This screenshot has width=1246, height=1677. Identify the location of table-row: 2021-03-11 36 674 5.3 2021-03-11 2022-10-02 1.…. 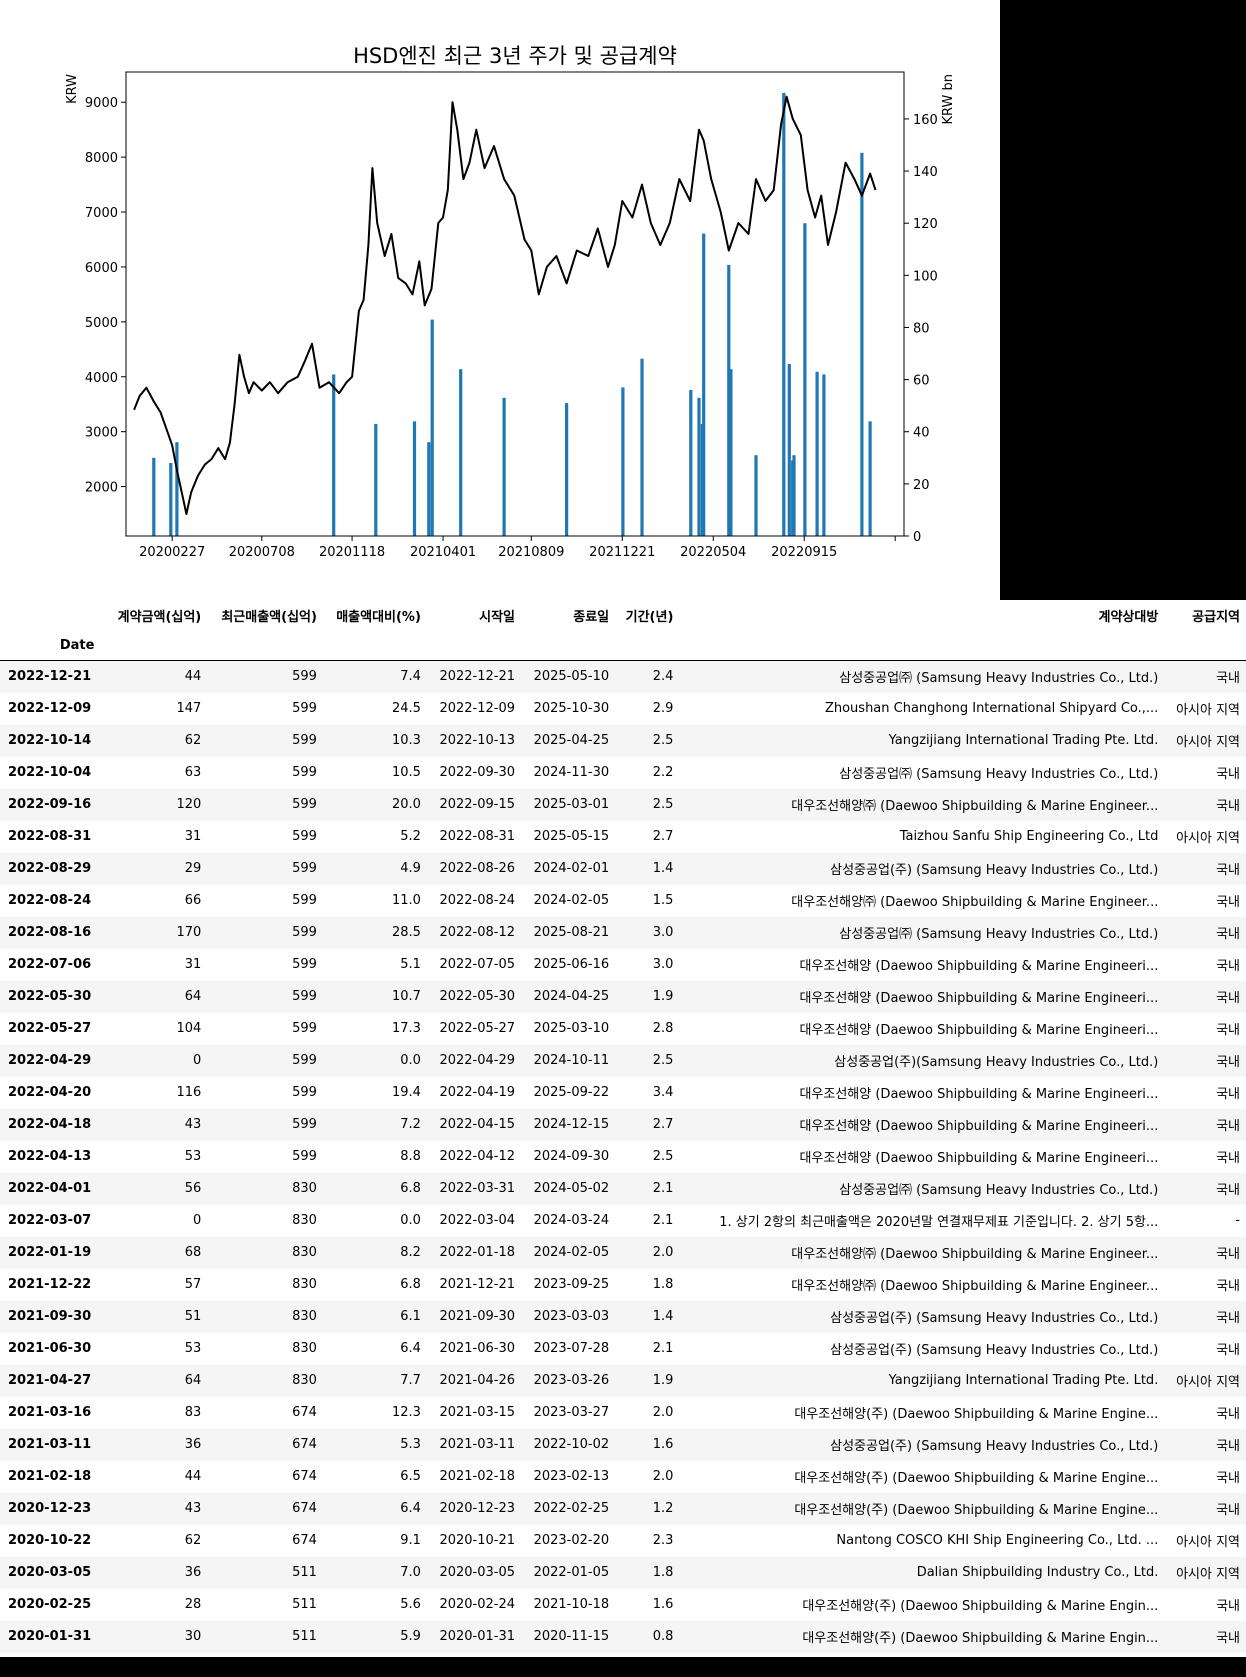
(623, 1444).